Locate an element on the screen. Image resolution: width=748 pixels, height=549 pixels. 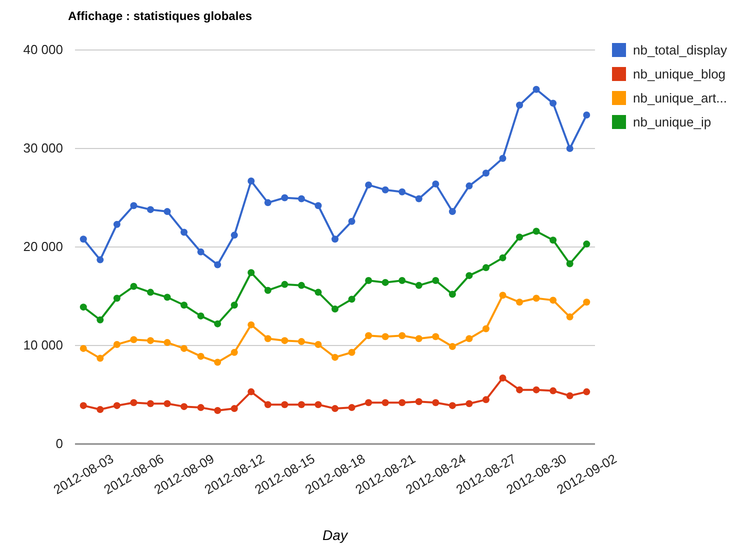
y-tick-label: 20 000 is located at coordinates (43, 246).